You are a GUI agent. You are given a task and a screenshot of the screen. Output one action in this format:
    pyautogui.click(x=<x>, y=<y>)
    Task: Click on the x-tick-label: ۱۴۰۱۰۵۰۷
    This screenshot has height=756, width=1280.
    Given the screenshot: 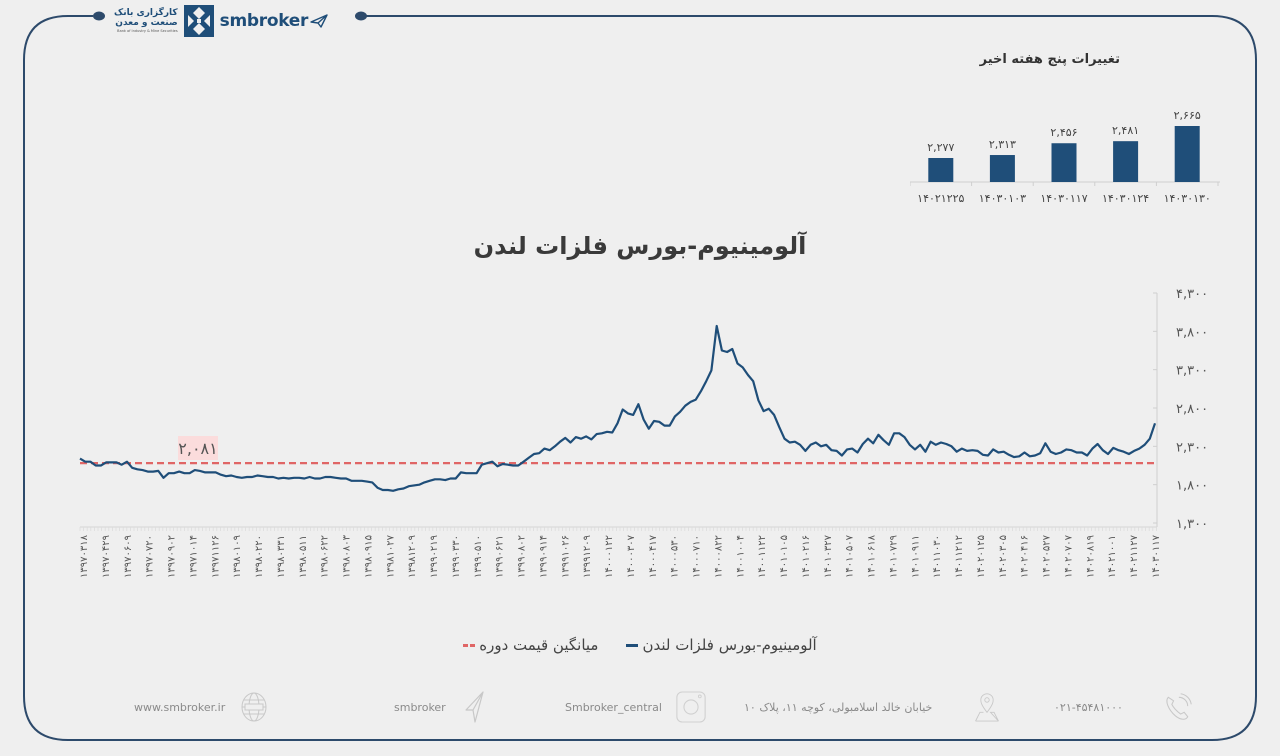 What is the action you would take?
    pyautogui.click(x=850, y=556)
    